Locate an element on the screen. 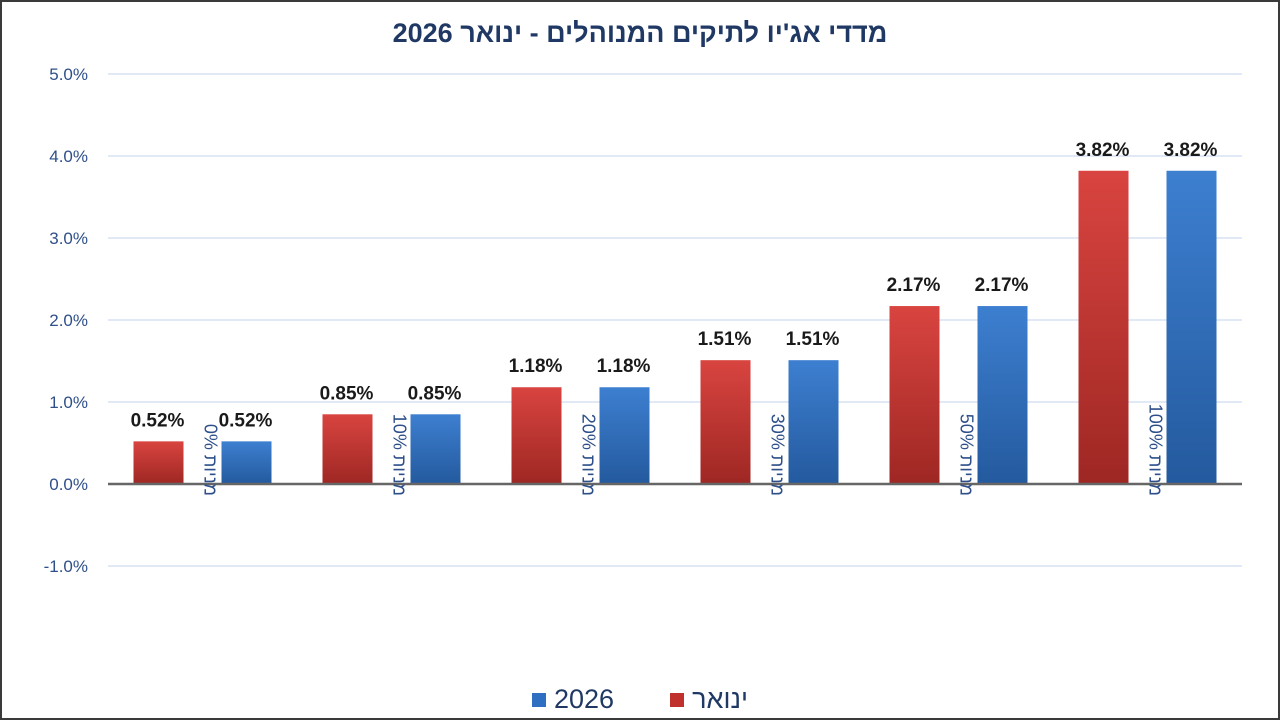 This screenshot has height=720, width=1280. x-tick-label: מניות 0% is located at coordinates (211, 460).